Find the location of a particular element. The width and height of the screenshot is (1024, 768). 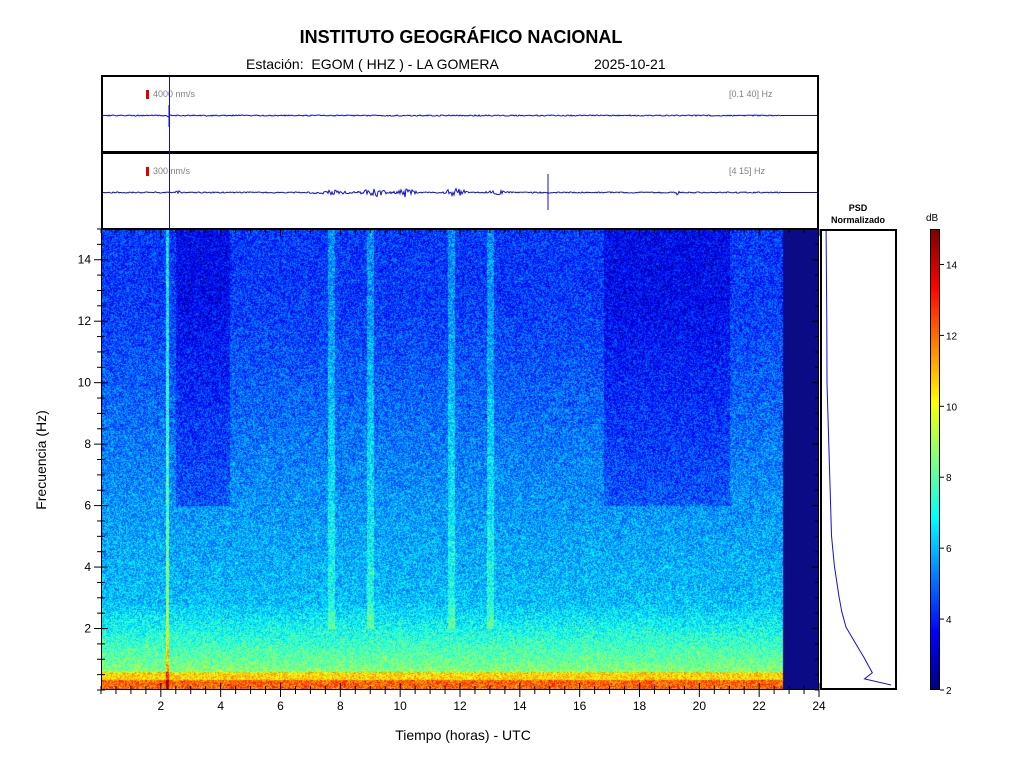

x-tick-label: 8 is located at coordinates (340, 706).